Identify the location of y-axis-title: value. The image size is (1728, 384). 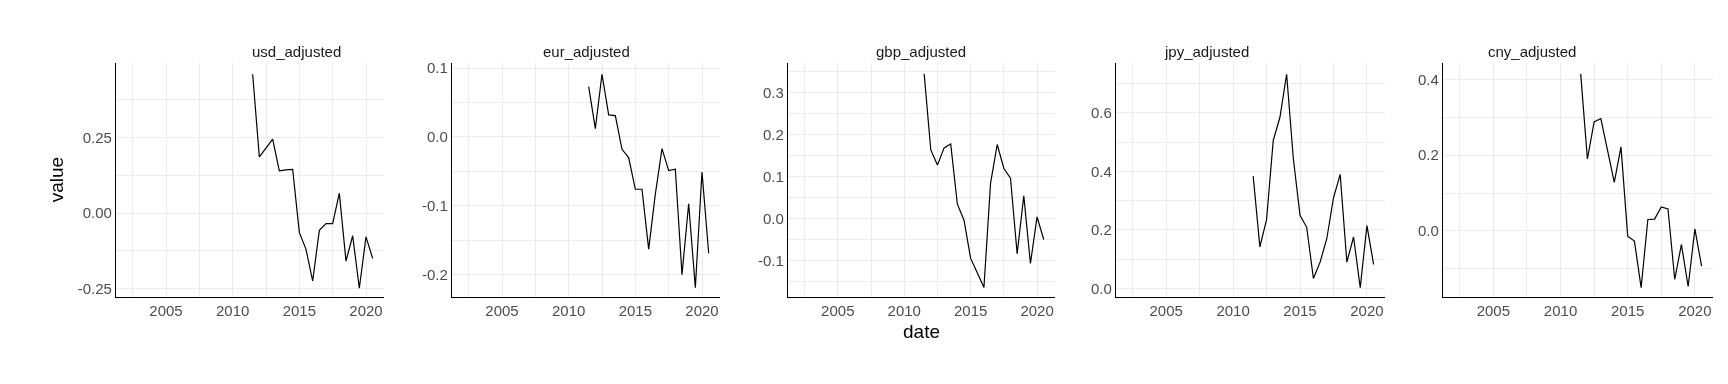
(57, 179).